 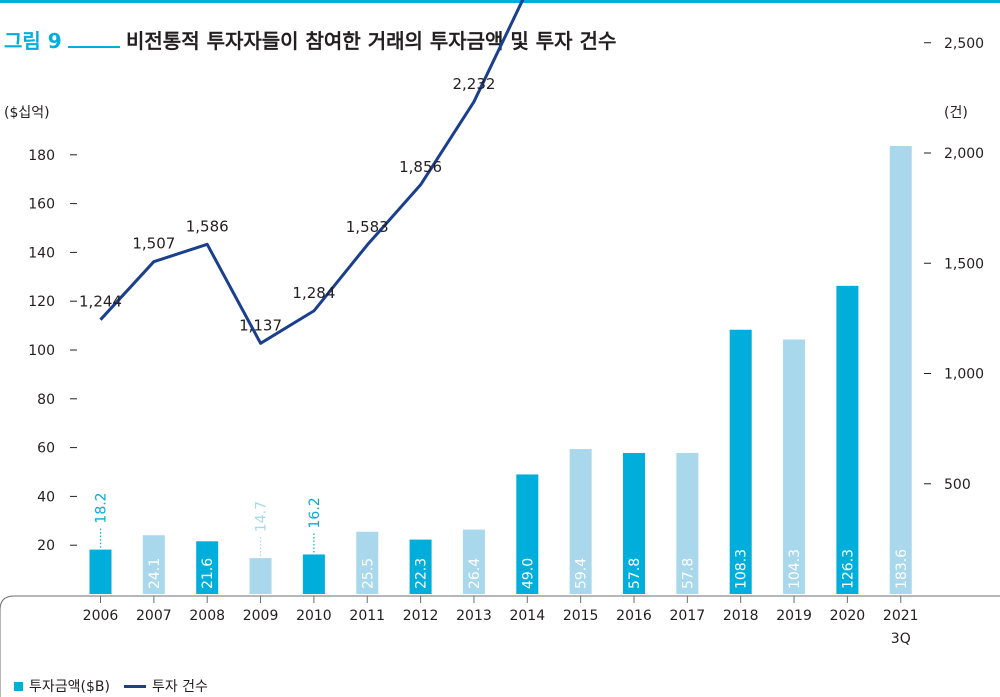 What do you see at coordinates (134, 686) in the screenshot?
I see `legend-line-swatch` at bounding box center [134, 686].